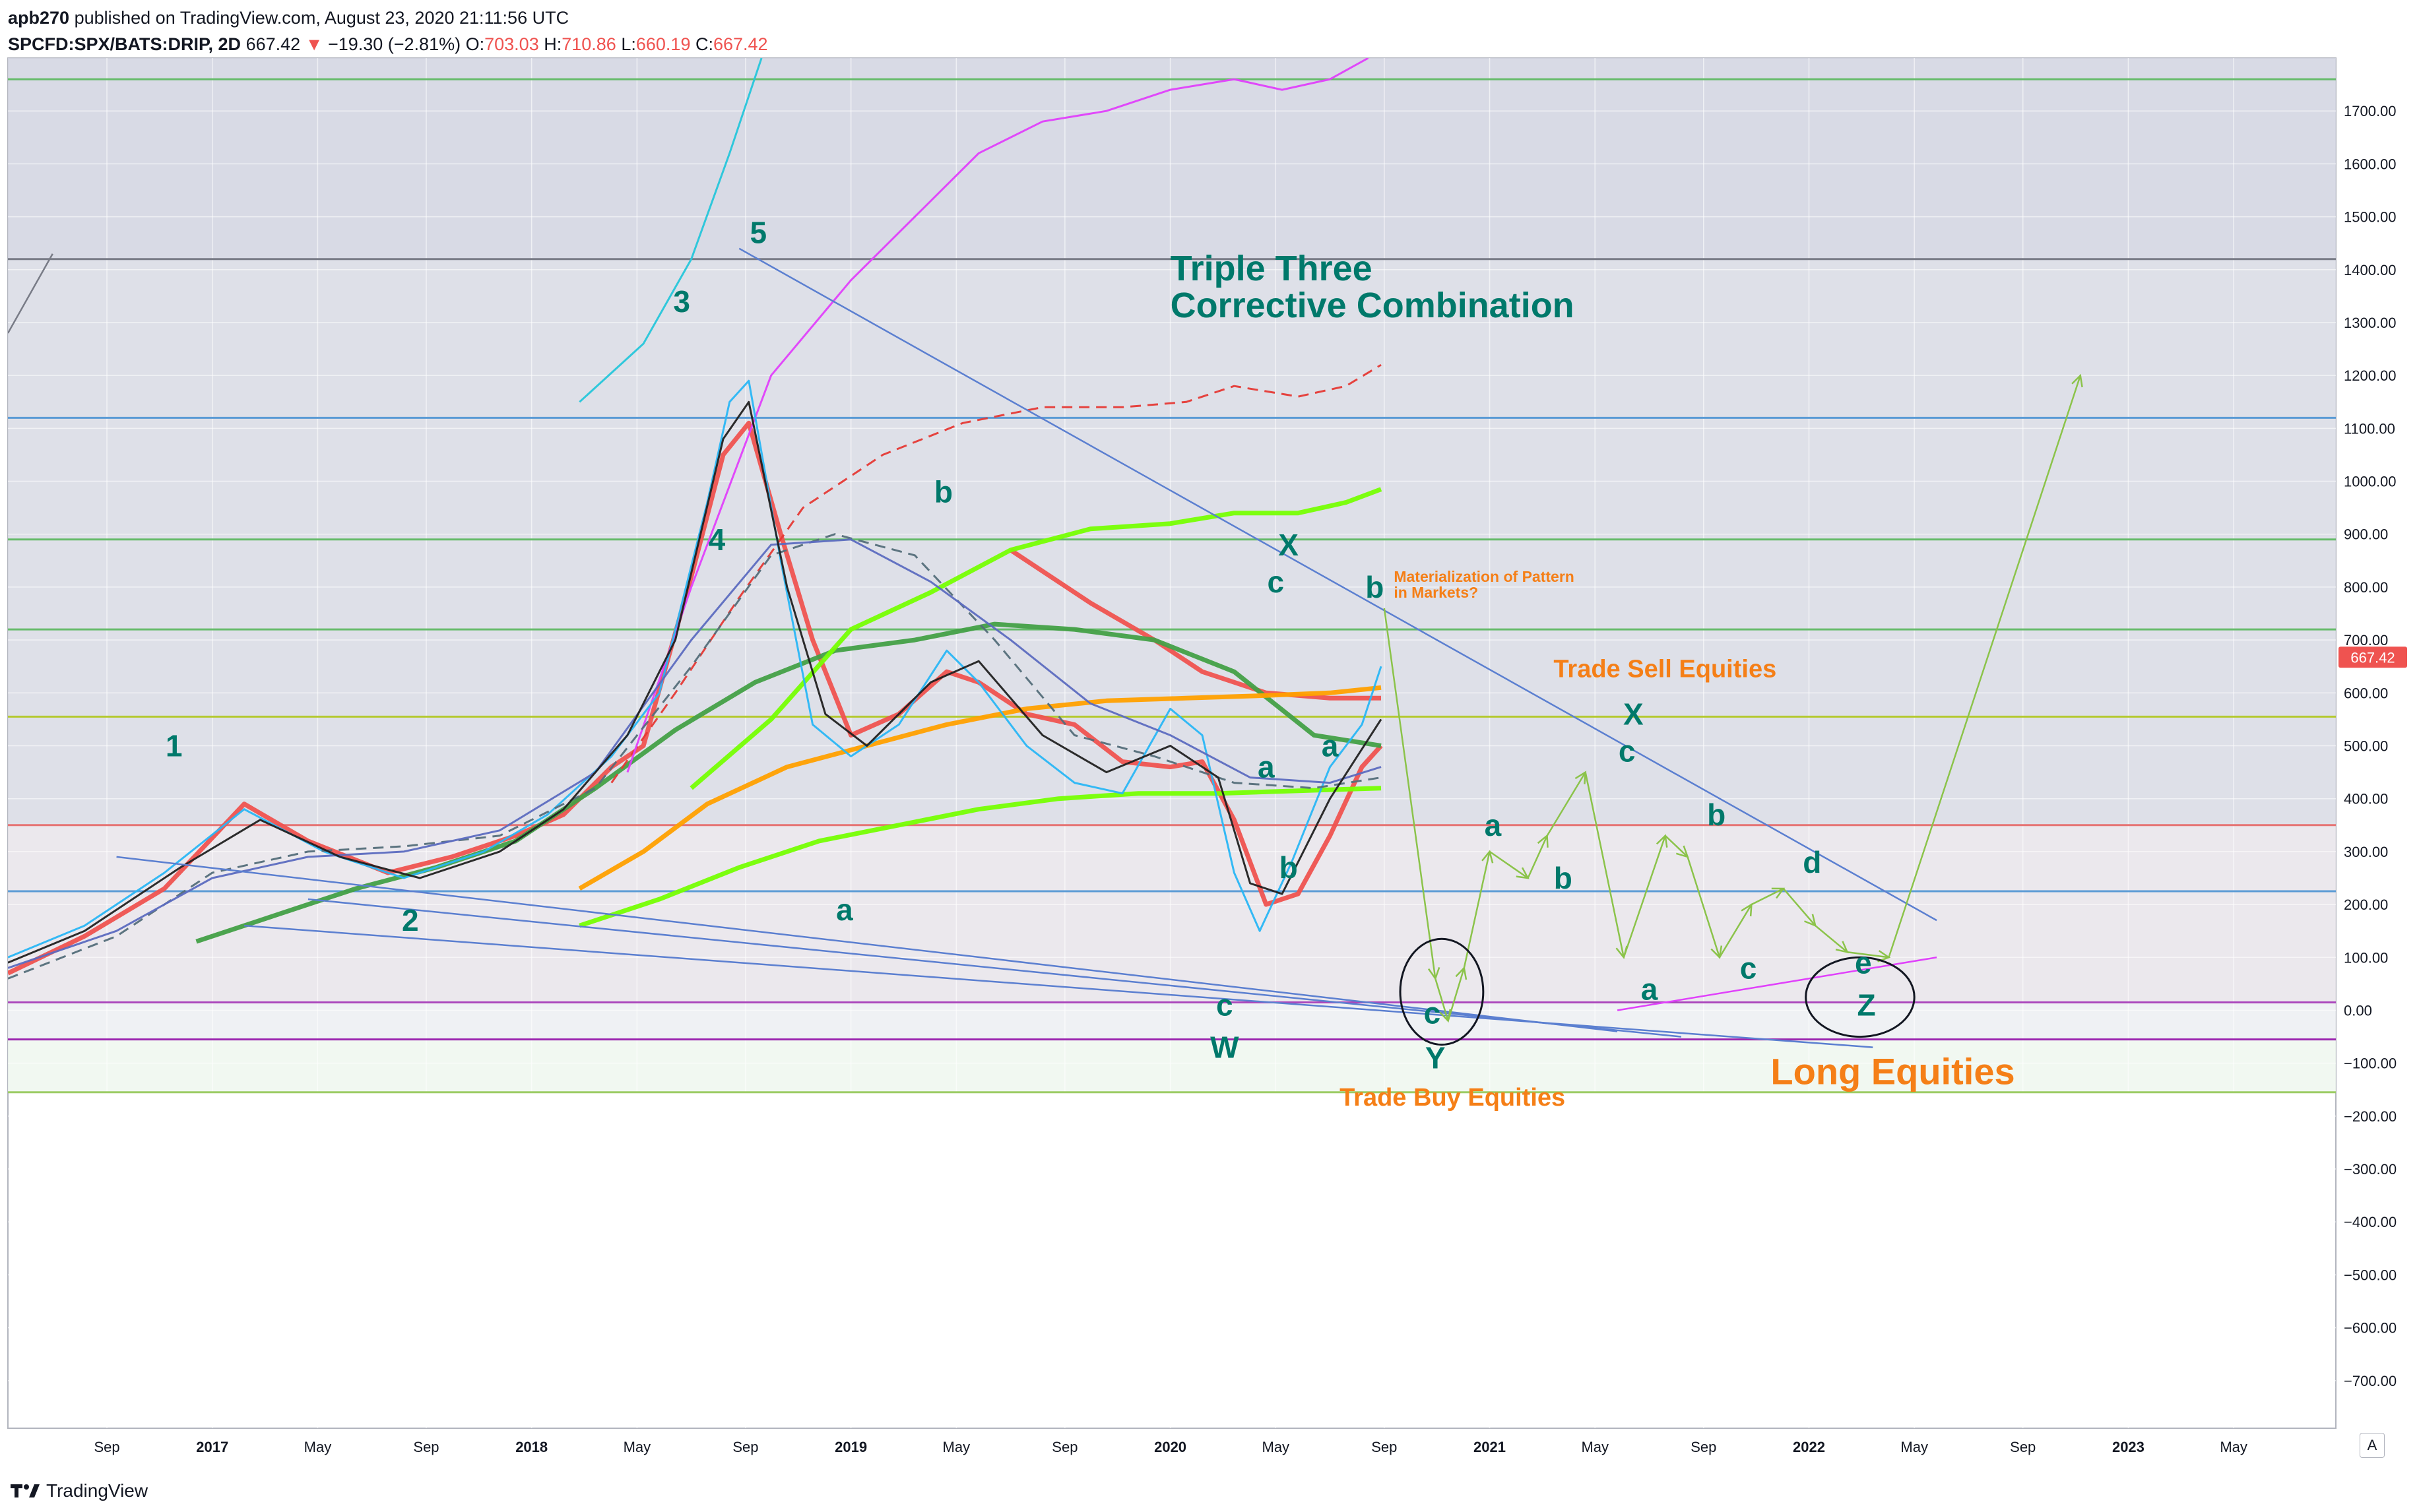  I want to click on x-tick-label-15: Sep, so click(1703, 1447).